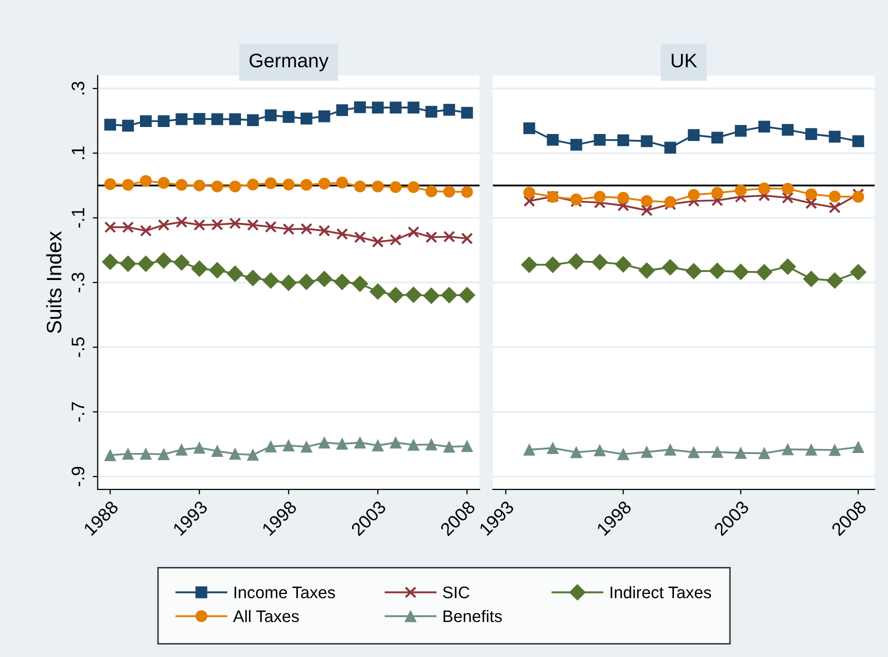 The width and height of the screenshot is (888, 657). What do you see at coordinates (78, 476) in the screenshot?
I see `y-tick-label: -.9` at bounding box center [78, 476].